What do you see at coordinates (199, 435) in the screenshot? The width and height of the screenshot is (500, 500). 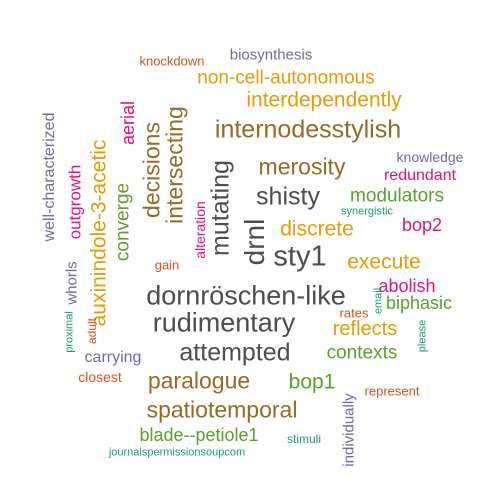 I see `word-blade-petiole1: blade--petiole1` at bounding box center [199, 435].